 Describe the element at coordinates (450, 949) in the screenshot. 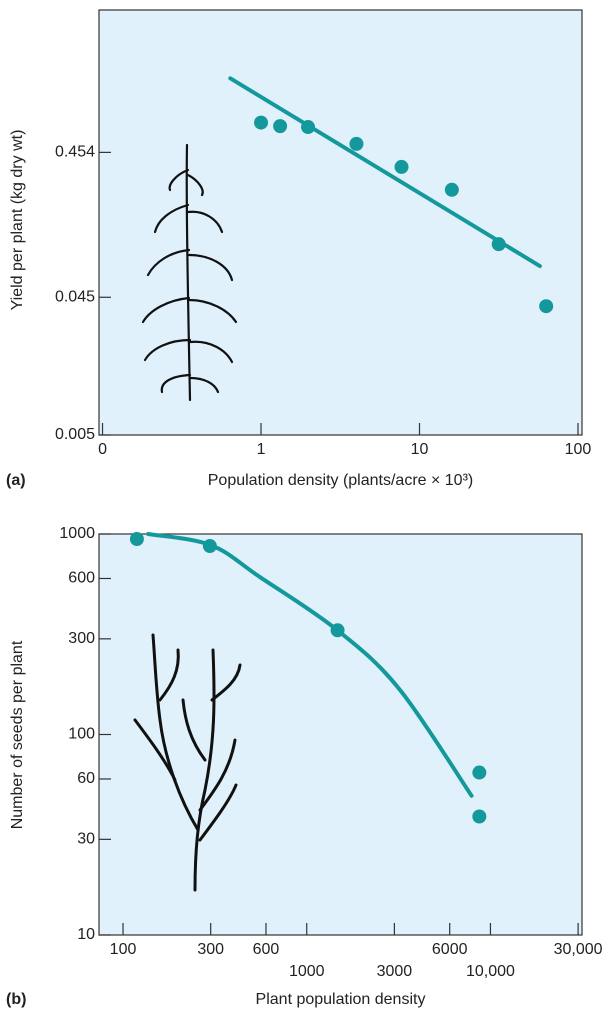

I see `x-tick-label: 6000` at that location.